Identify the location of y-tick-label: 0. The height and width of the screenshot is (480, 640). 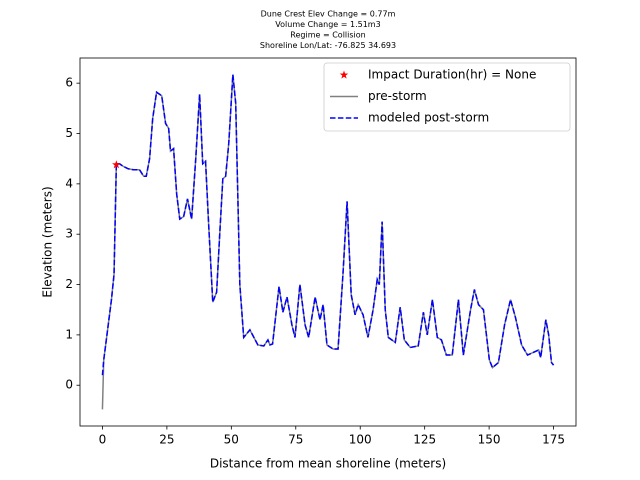
(69, 385).